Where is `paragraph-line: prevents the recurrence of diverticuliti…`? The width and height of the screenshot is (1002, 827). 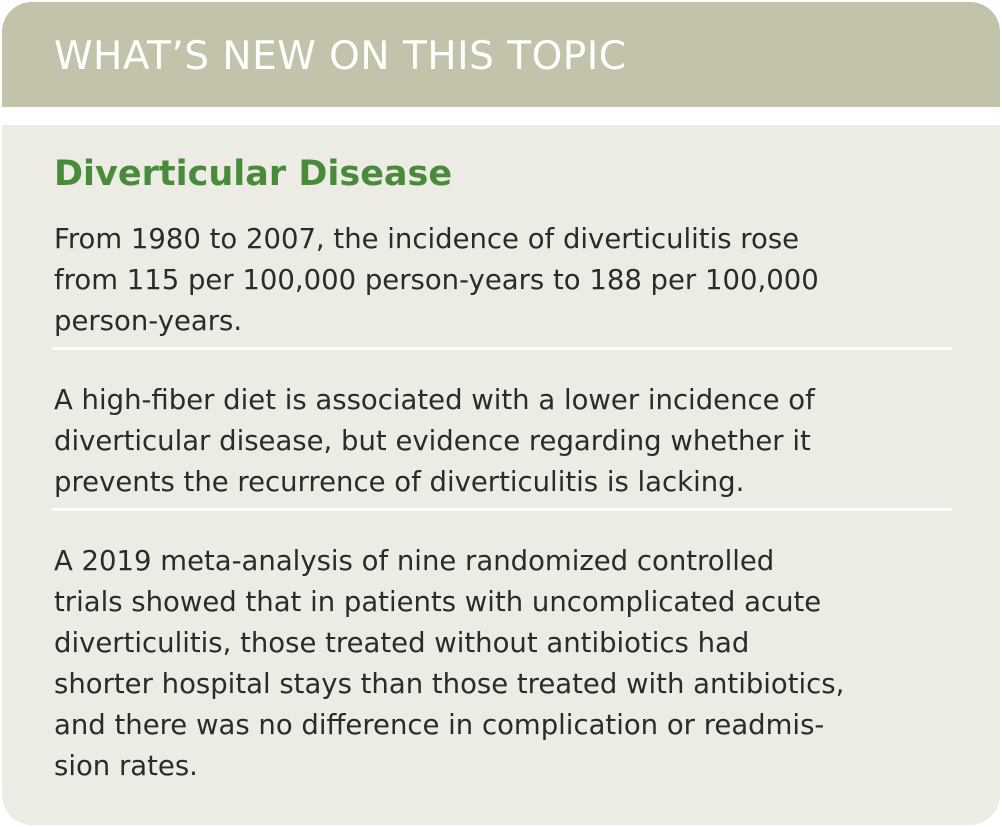
paragraph-line: prevents the recurrence of diverticuliti… is located at coordinates (399, 482).